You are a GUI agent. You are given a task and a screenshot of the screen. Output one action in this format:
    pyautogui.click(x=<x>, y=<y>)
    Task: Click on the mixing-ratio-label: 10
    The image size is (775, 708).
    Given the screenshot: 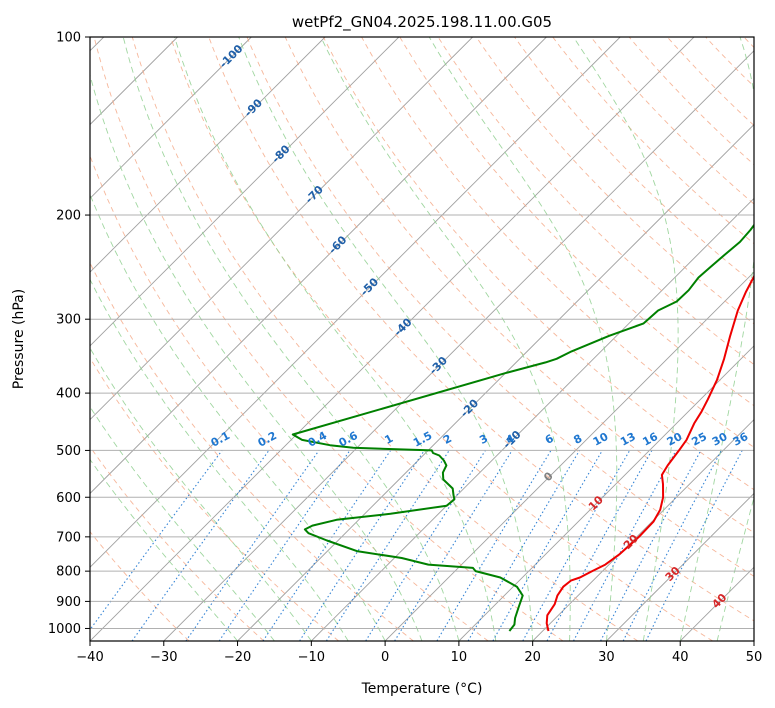 What is the action you would take?
    pyautogui.click(x=601, y=439)
    